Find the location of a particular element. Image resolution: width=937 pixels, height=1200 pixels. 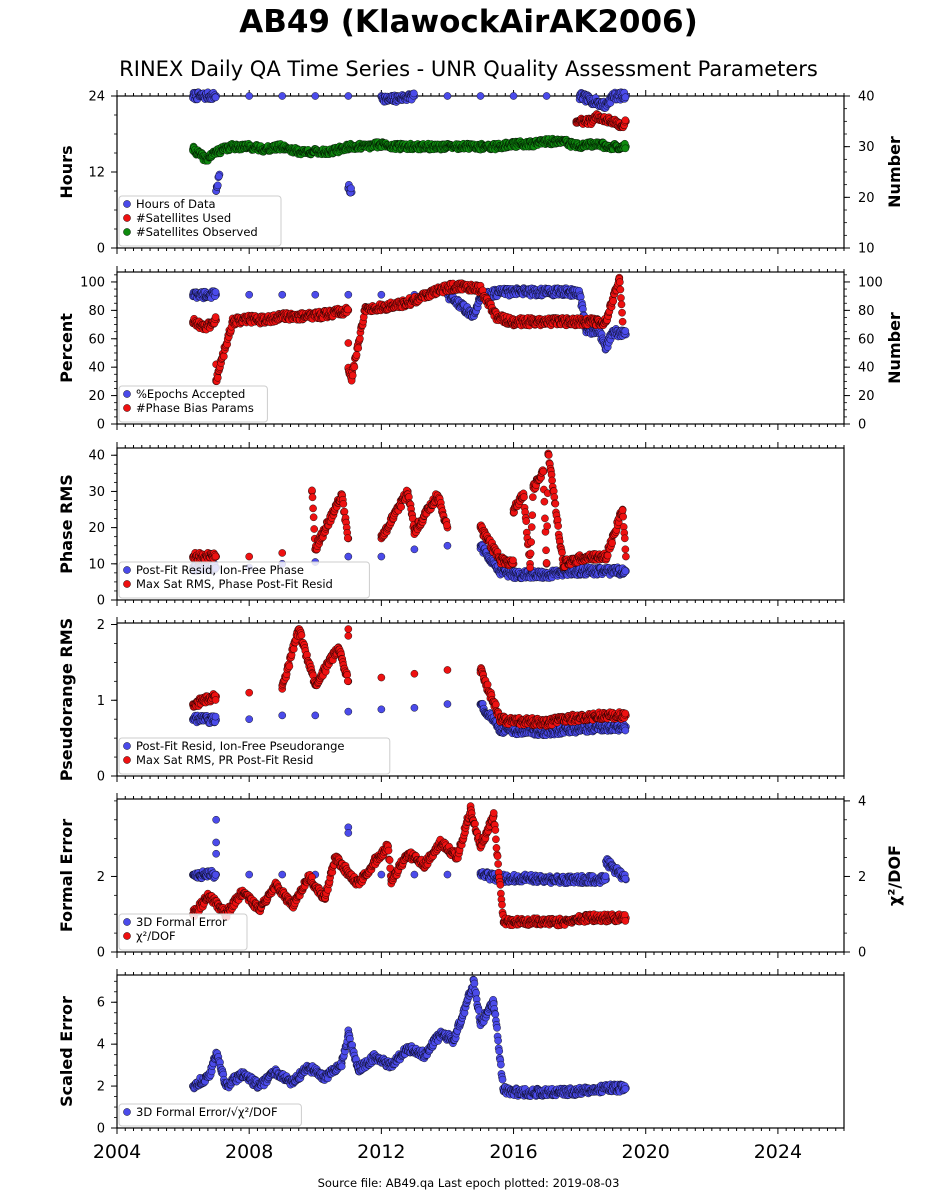

y-right-tick-label: 60 is located at coordinates (866, 339).